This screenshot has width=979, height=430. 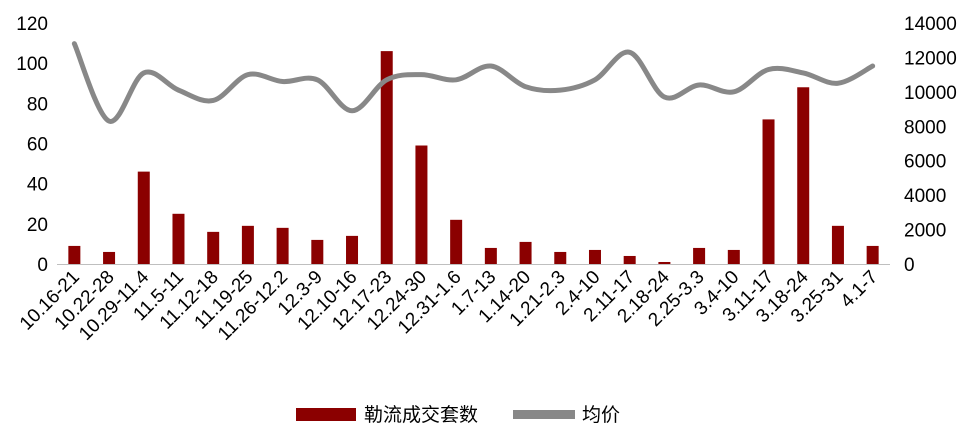 I want to click on left-axis-tick-label: 100, so click(x=32, y=64).